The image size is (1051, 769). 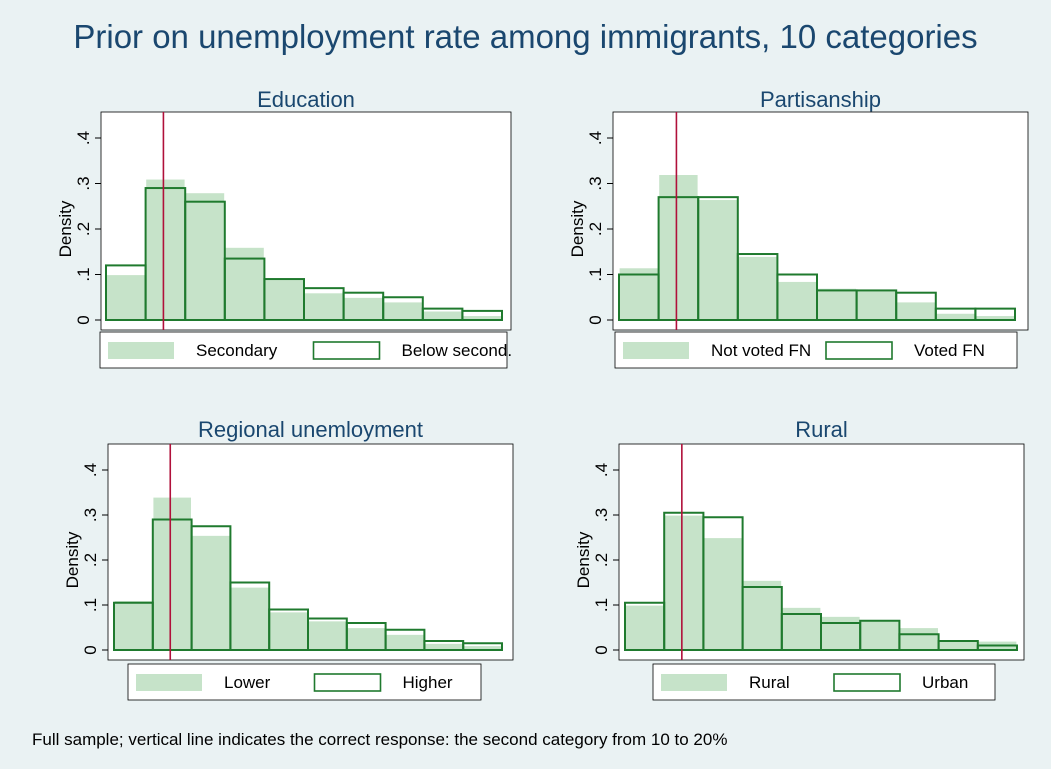 What do you see at coordinates (457, 350) in the screenshot?
I see `legend-label: Below second.` at bounding box center [457, 350].